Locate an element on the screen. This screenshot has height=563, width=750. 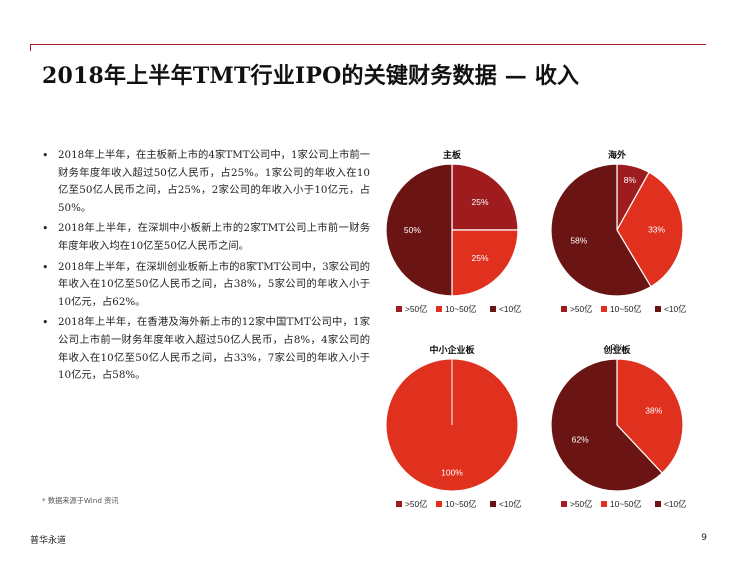
pie-chart: 海外 8% 33% 58% >50亿 10~50亿 <10亿 is located at coordinates (618, 231).